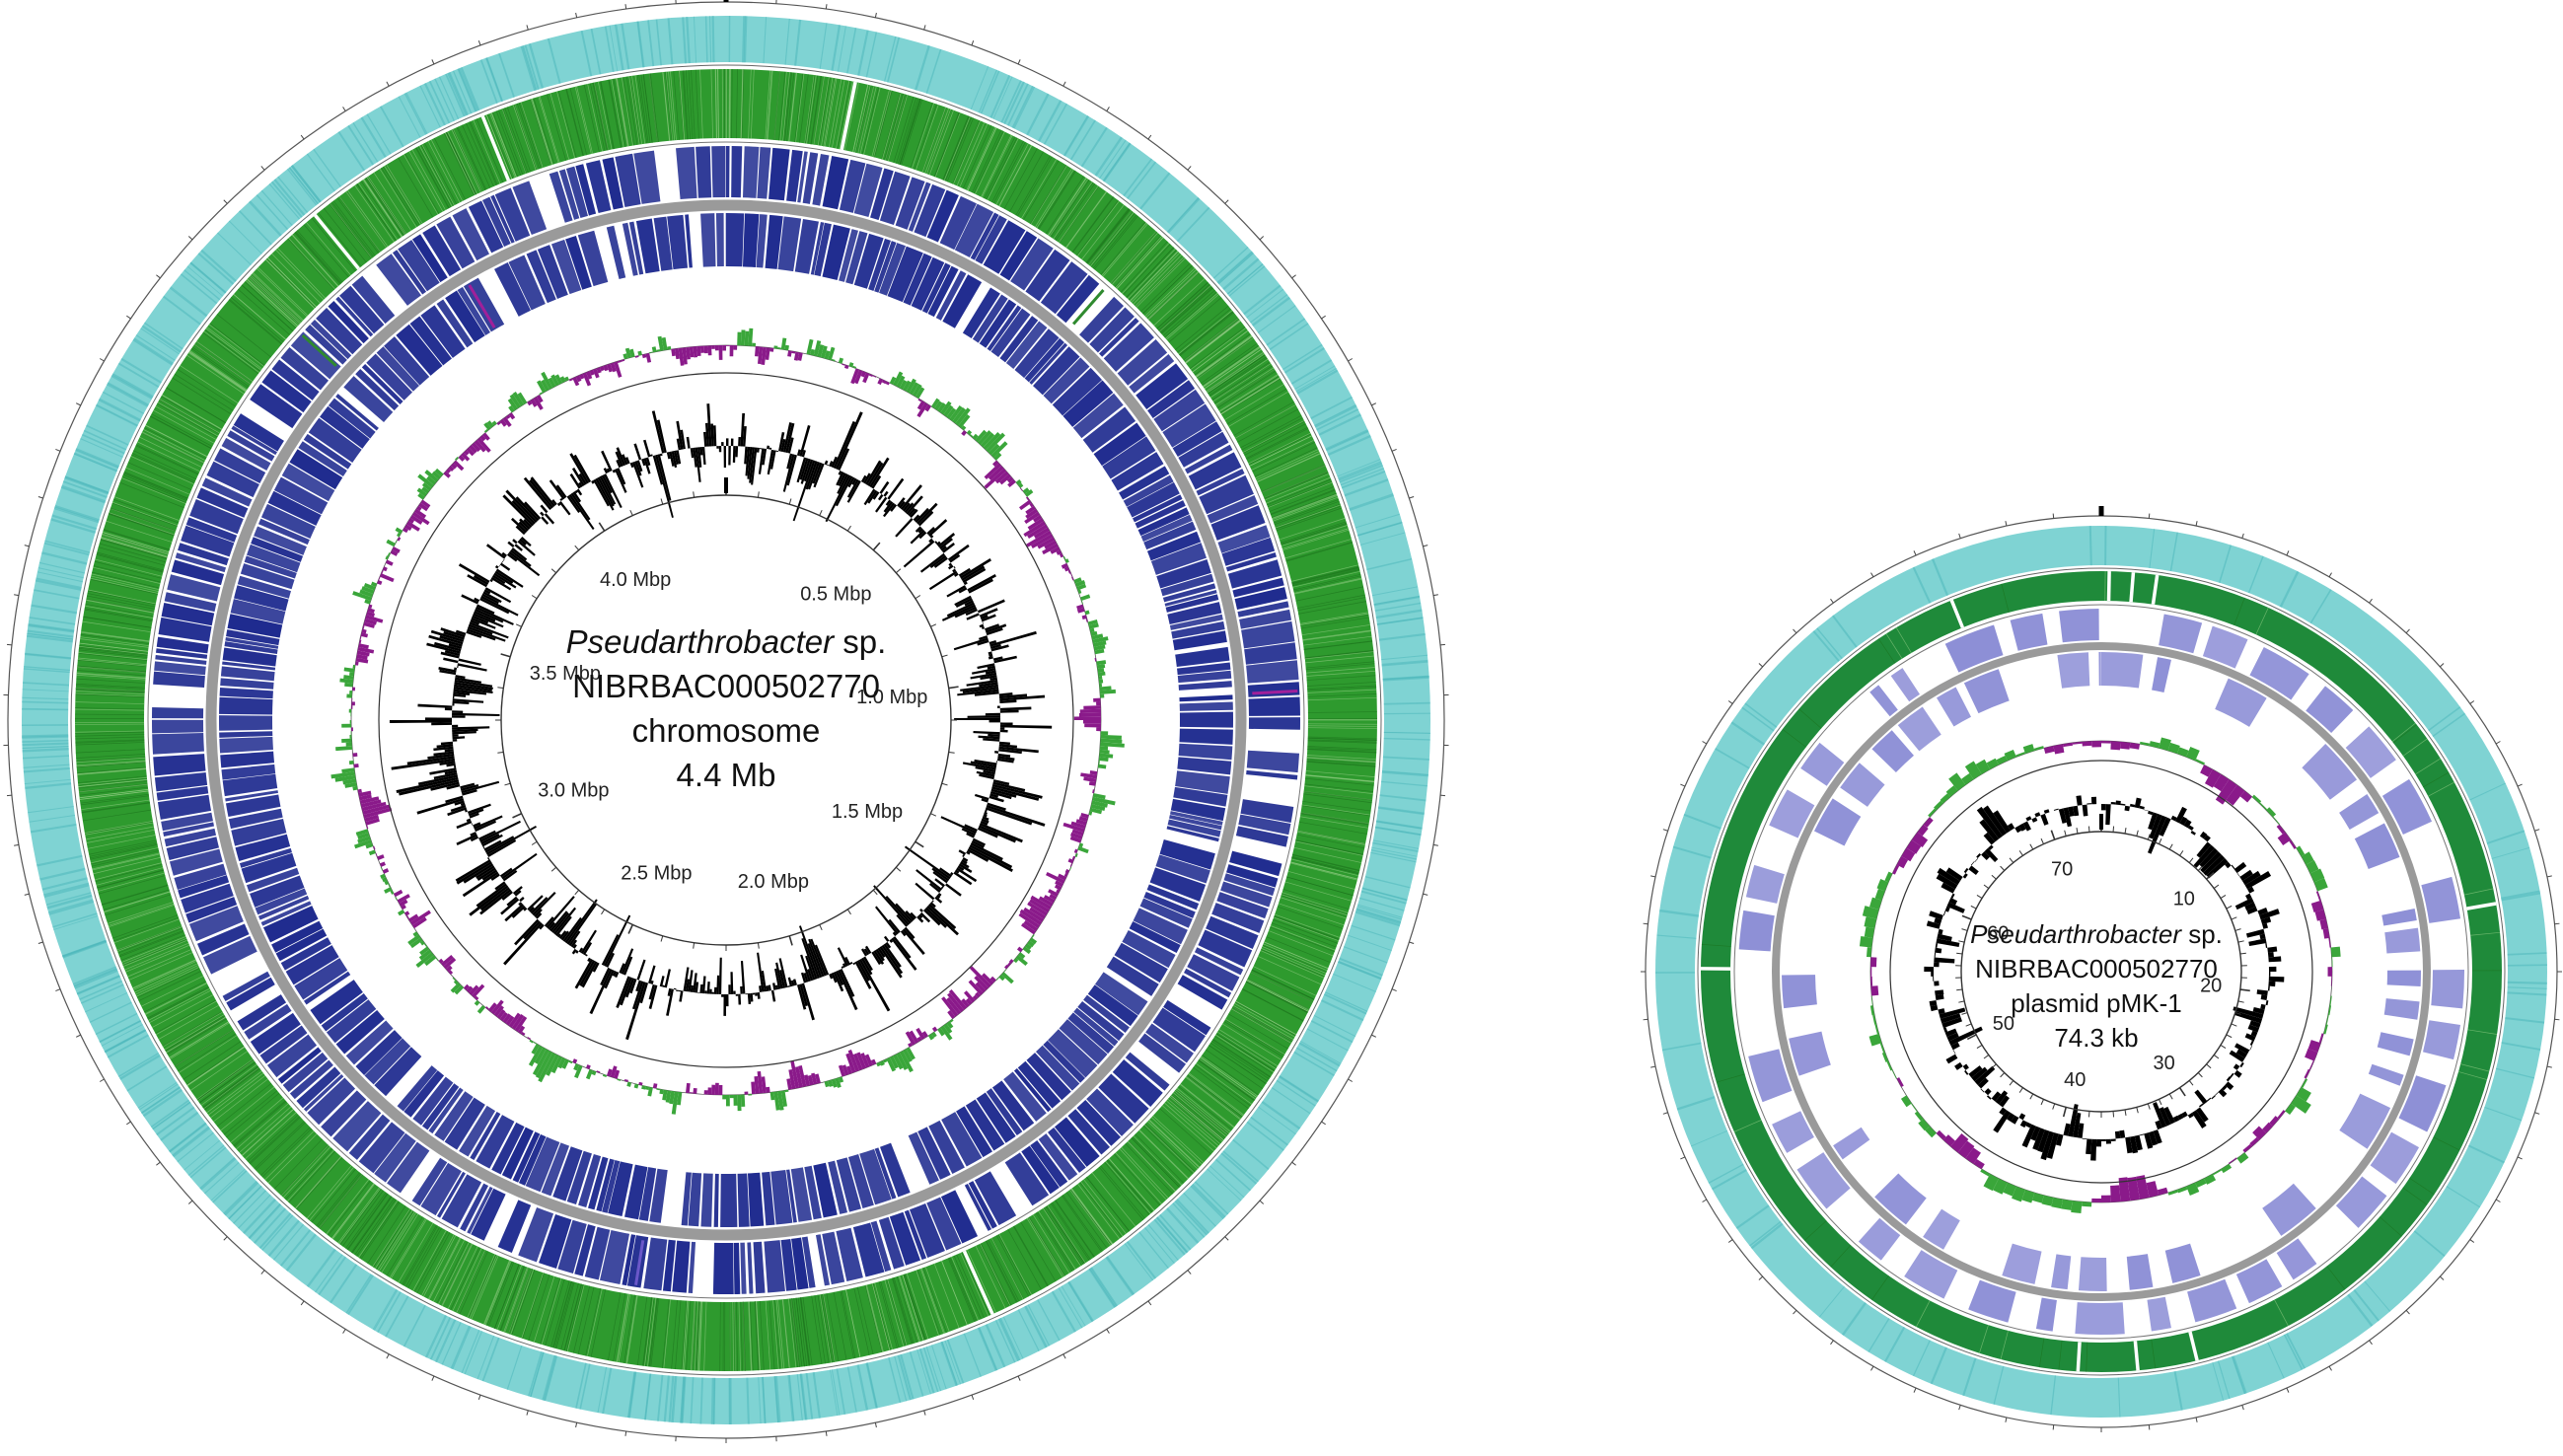 This screenshot has height=1456, width=2563. What do you see at coordinates (2463, 1197) in the screenshot?
I see `plasmid-cog-stripe` at bounding box center [2463, 1197].